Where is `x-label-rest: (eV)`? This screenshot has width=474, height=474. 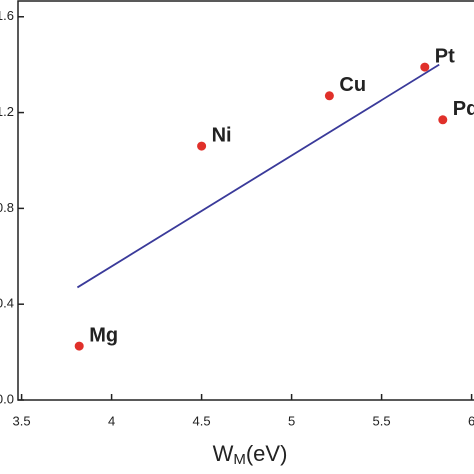
x-label-rest: (eV) is located at coordinates (267, 453).